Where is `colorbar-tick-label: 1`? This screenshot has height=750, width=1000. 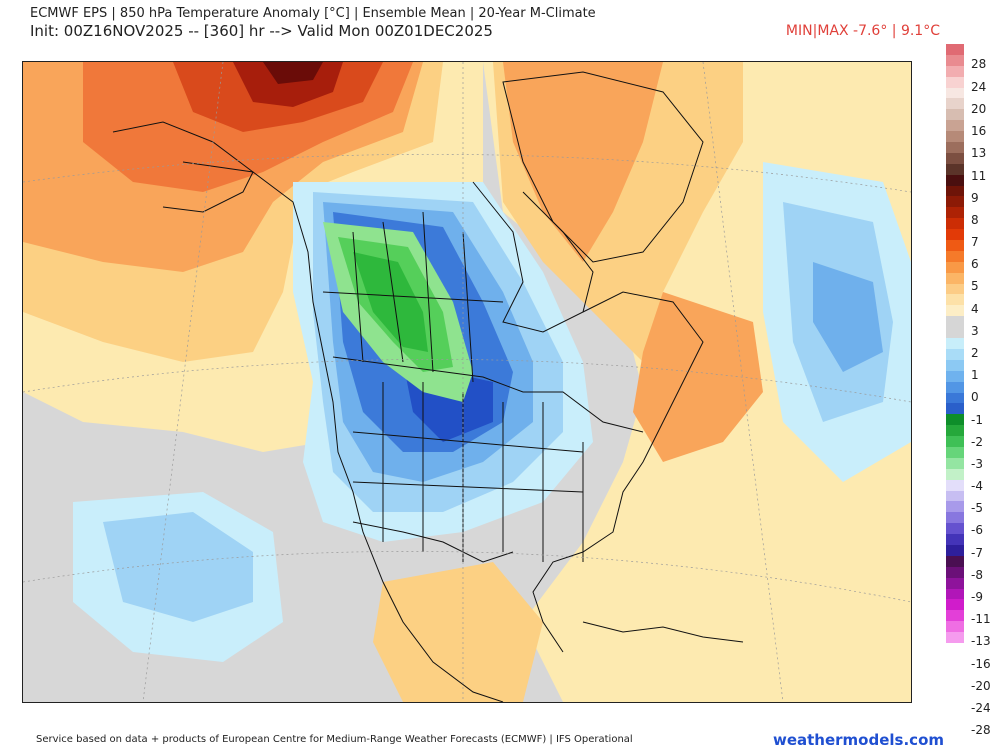 colorbar-tick-label: 1 is located at coordinates (975, 375).